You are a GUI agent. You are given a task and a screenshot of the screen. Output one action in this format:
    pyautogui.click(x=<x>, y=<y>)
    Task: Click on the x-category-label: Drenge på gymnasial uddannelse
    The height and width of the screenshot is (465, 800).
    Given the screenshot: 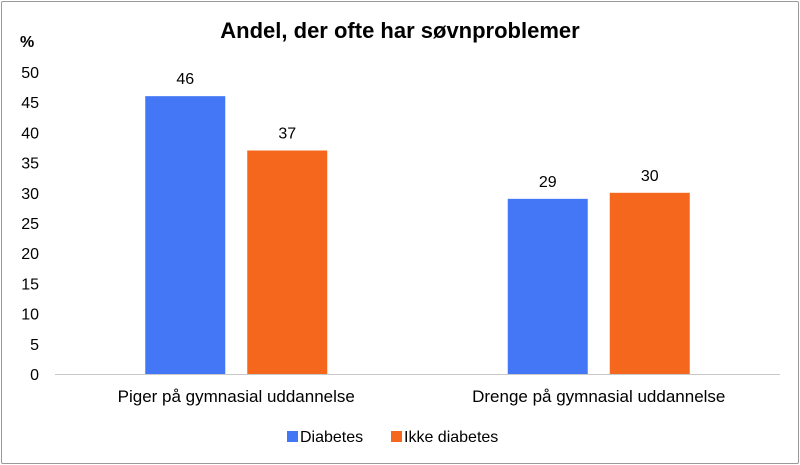 What is the action you would take?
    pyautogui.click(x=598, y=396)
    